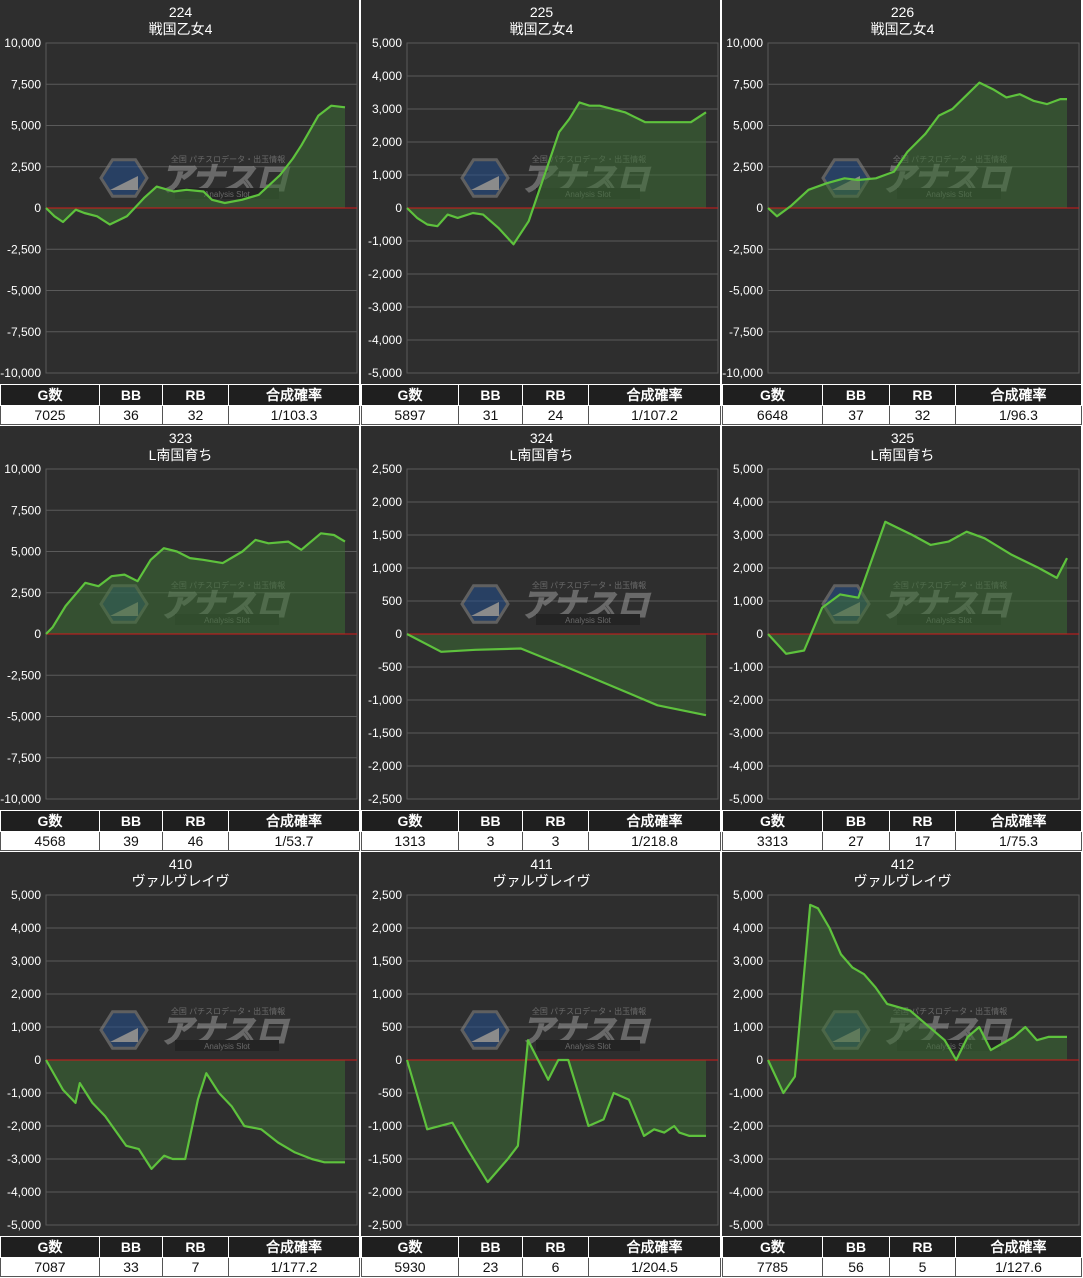 This screenshot has height=1278, width=1083. What do you see at coordinates (50, 841) in the screenshot?
I see `games-count: 4568` at bounding box center [50, 841].